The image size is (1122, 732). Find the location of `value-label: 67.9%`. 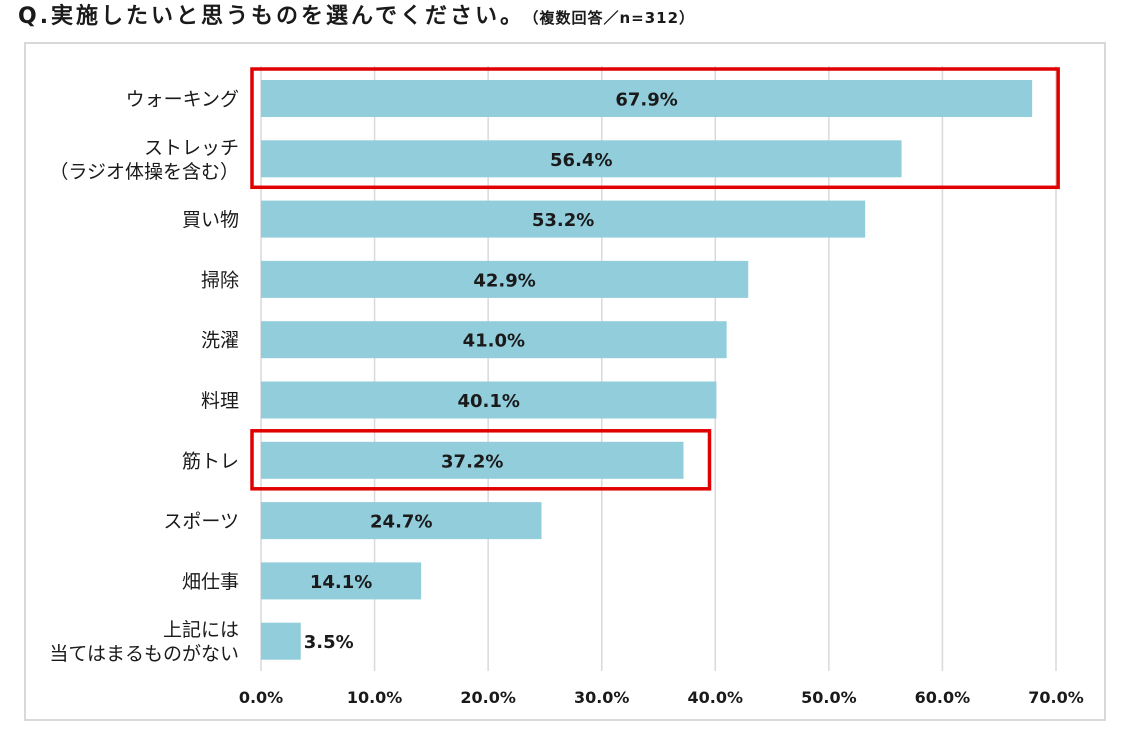

value-label: 67.9% is located at coordinates (646, 100).